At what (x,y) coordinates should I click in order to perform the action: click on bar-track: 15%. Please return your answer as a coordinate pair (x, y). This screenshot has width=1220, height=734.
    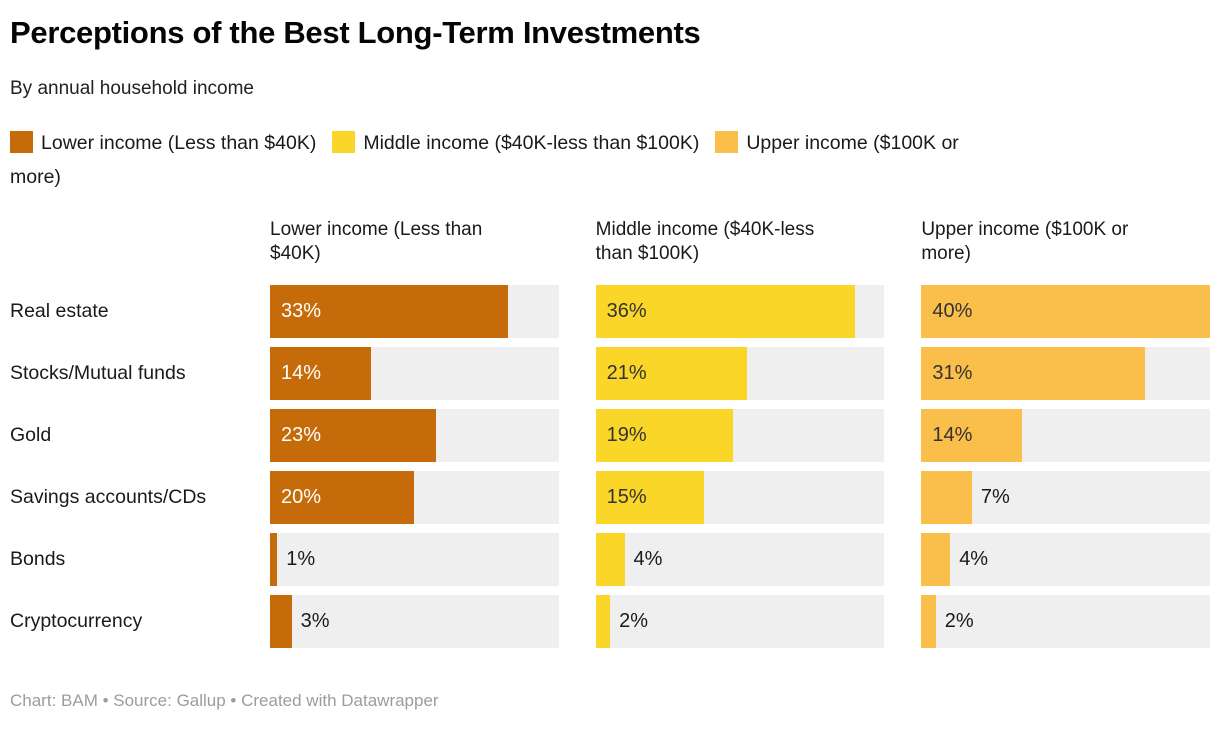
    Looking at the image, I should click on (740, 498).